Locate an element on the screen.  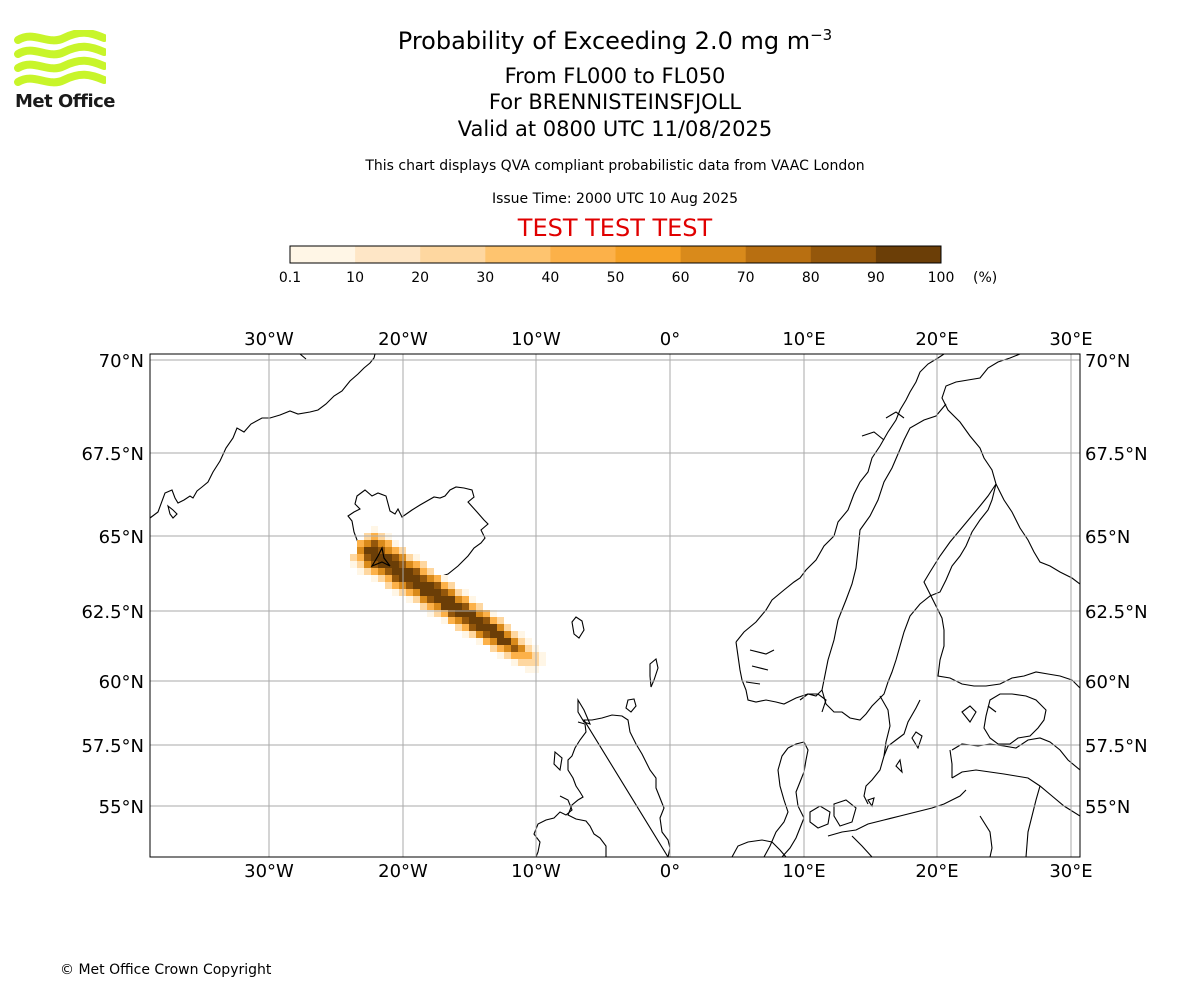
lat-label: 62.5°N is located at coordinates (1116, 612).